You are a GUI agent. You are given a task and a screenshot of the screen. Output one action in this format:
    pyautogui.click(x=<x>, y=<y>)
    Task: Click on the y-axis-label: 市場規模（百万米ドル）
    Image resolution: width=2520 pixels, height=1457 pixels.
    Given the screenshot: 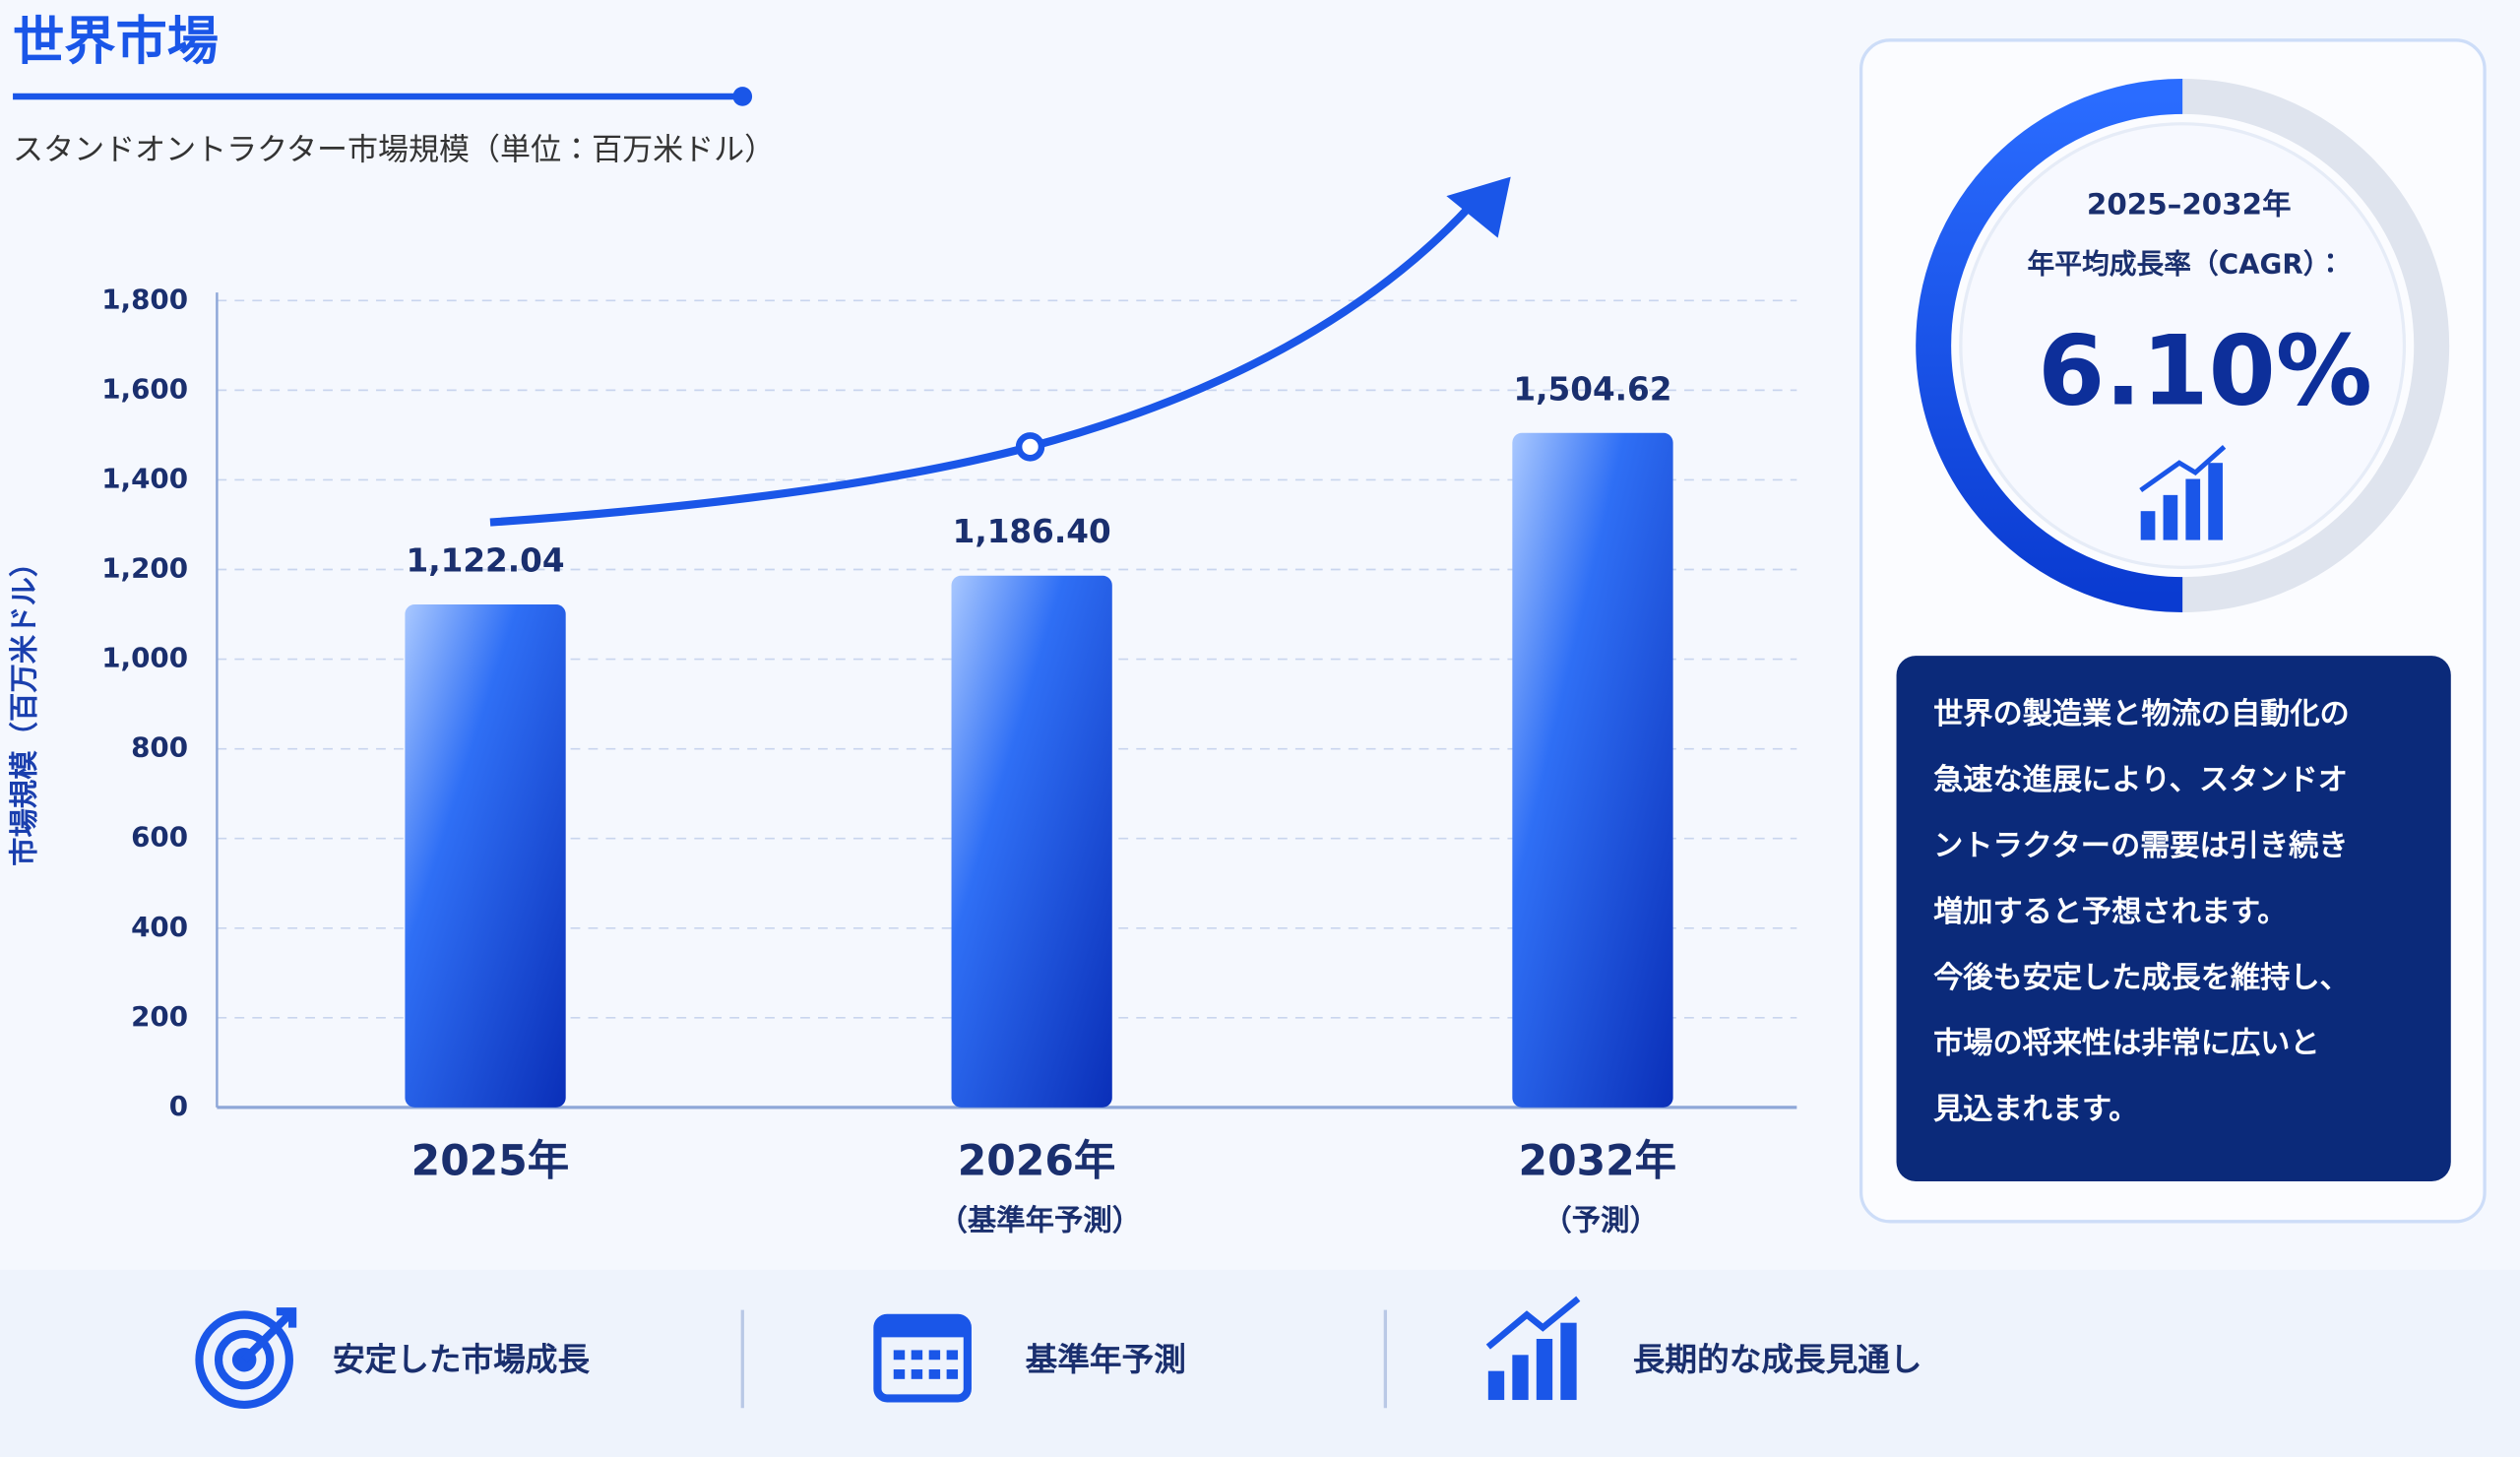 What is the action you would take?
    pyautogui.click(x=24, y=707)
    